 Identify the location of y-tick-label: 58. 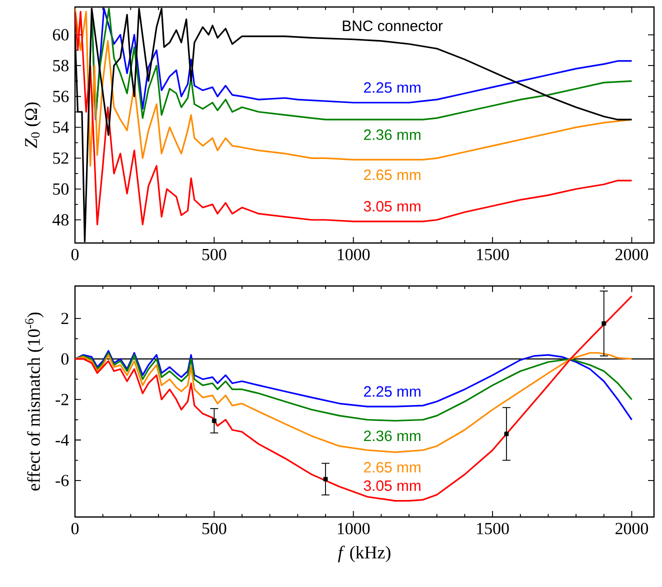
(61, 66).